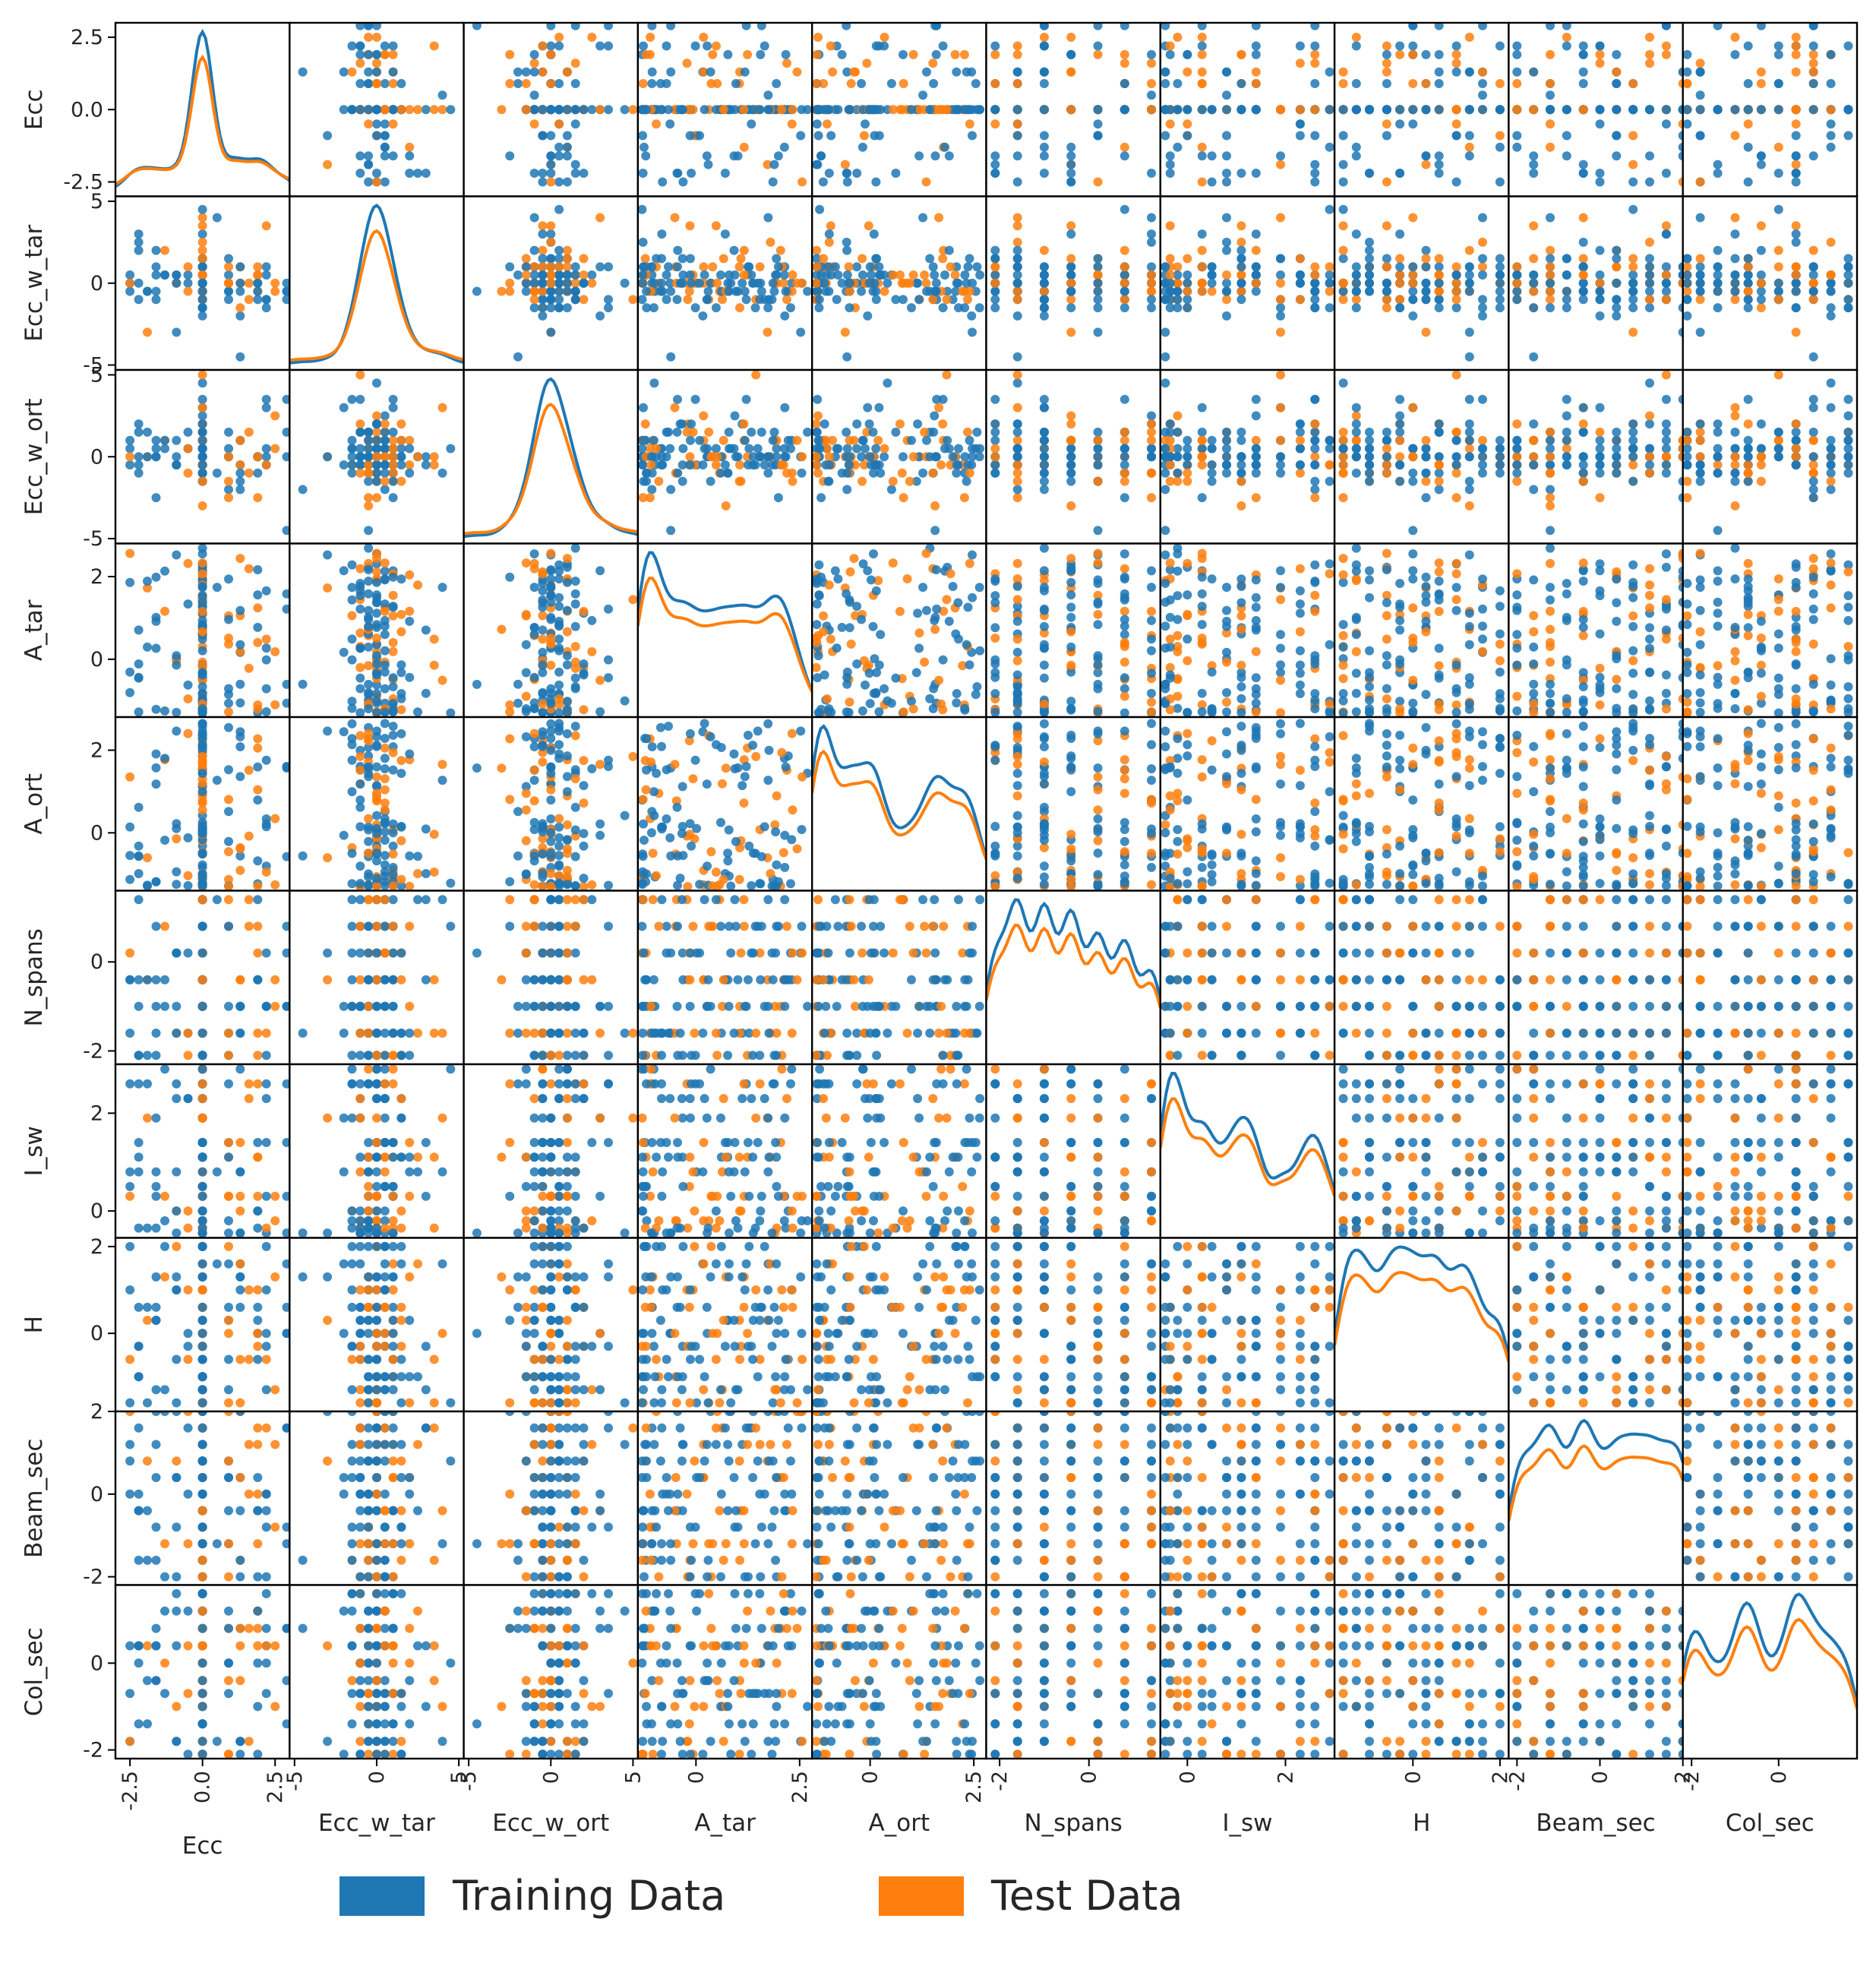 Image resolution: width=1876 pixels, height=1966 pixels. Describe the element at coordinates (1247, 456) in the screenshot. I see `cell-Ecc_w_ort-vs-I_sw` at that location.